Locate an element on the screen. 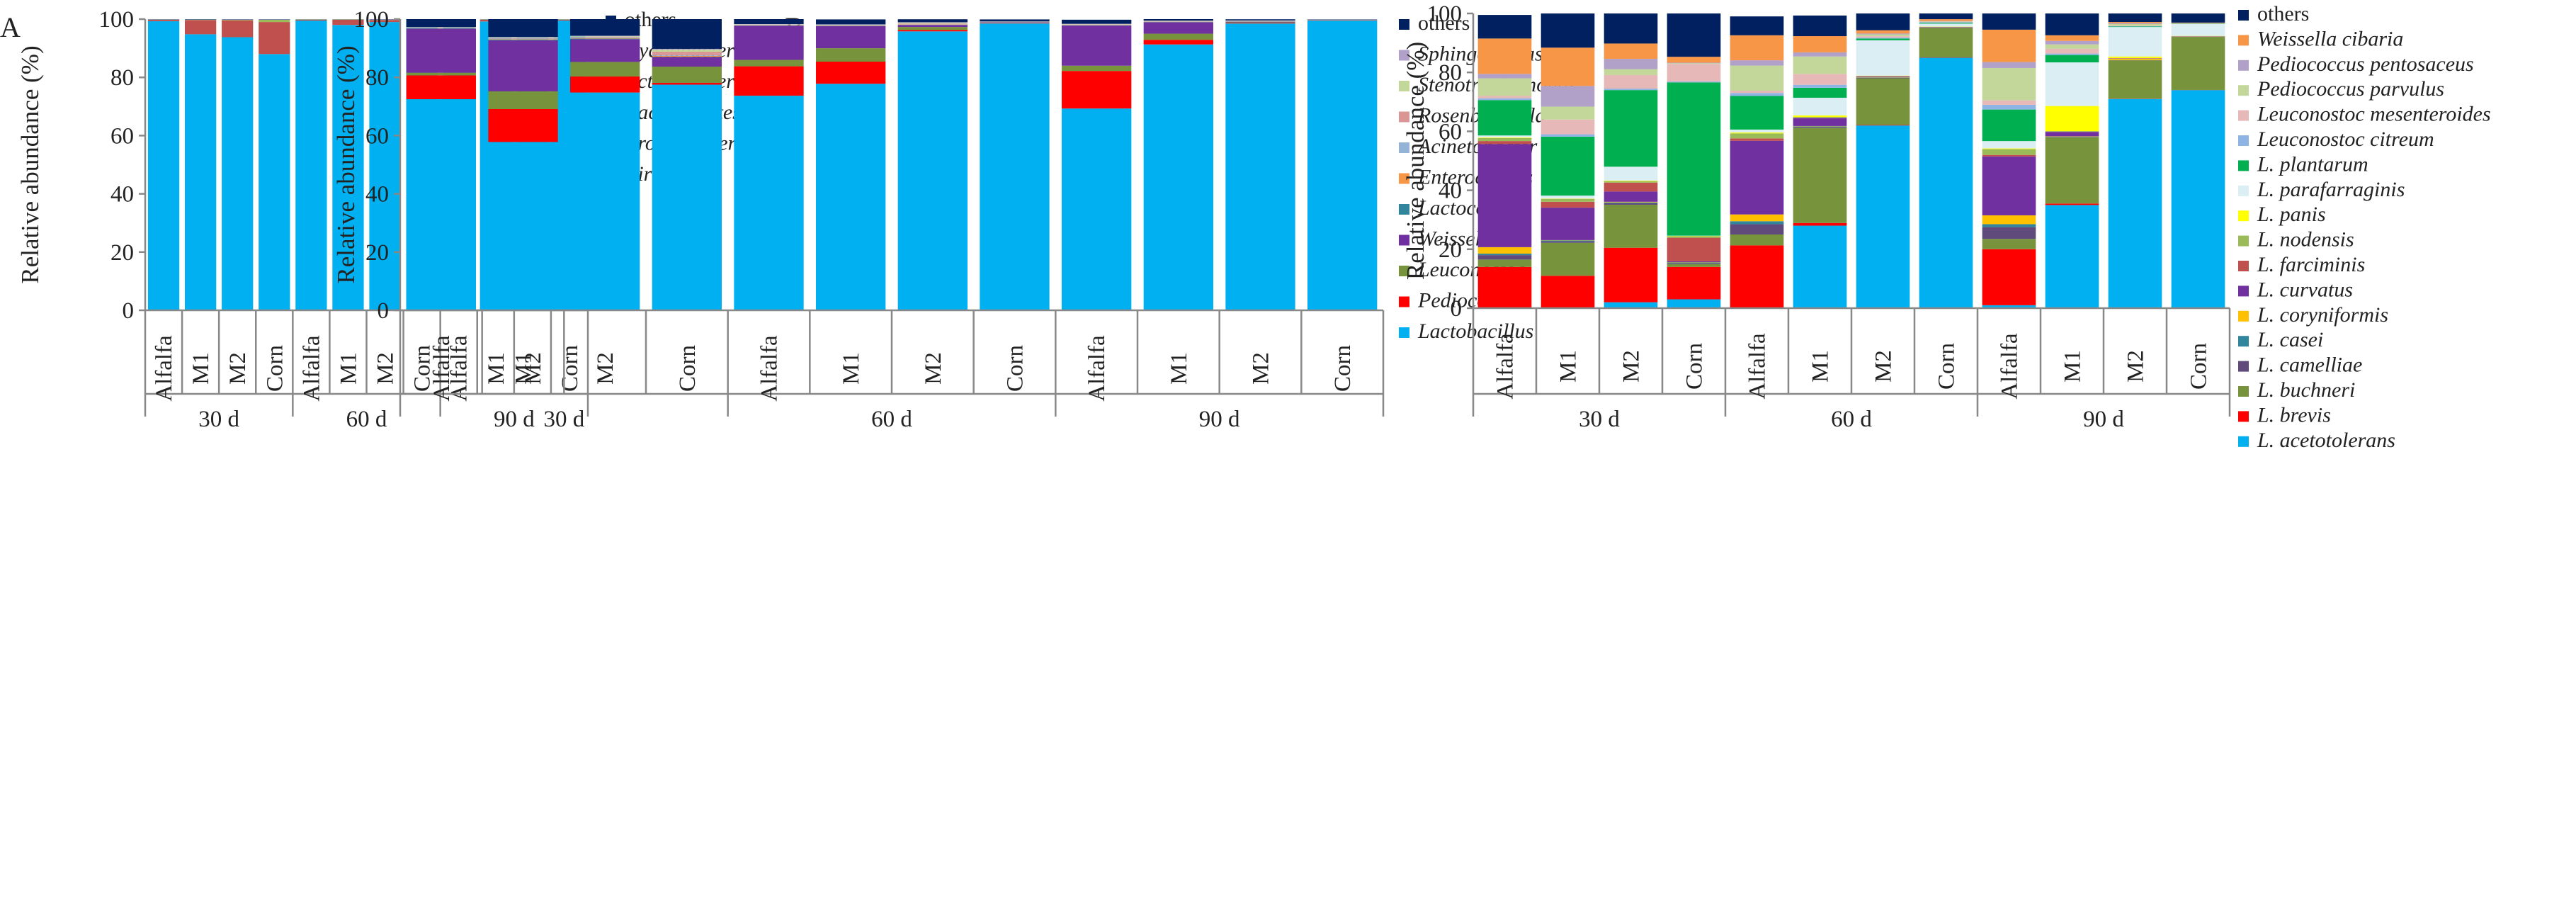  legend-item: L. coryniformis is located at coordinates (2313, 315).